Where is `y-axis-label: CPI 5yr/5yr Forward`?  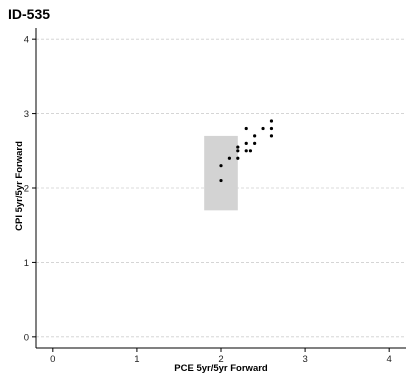
y-axis-label: CPI 5yr/5yr Forward is located at coordinates (19, 186).